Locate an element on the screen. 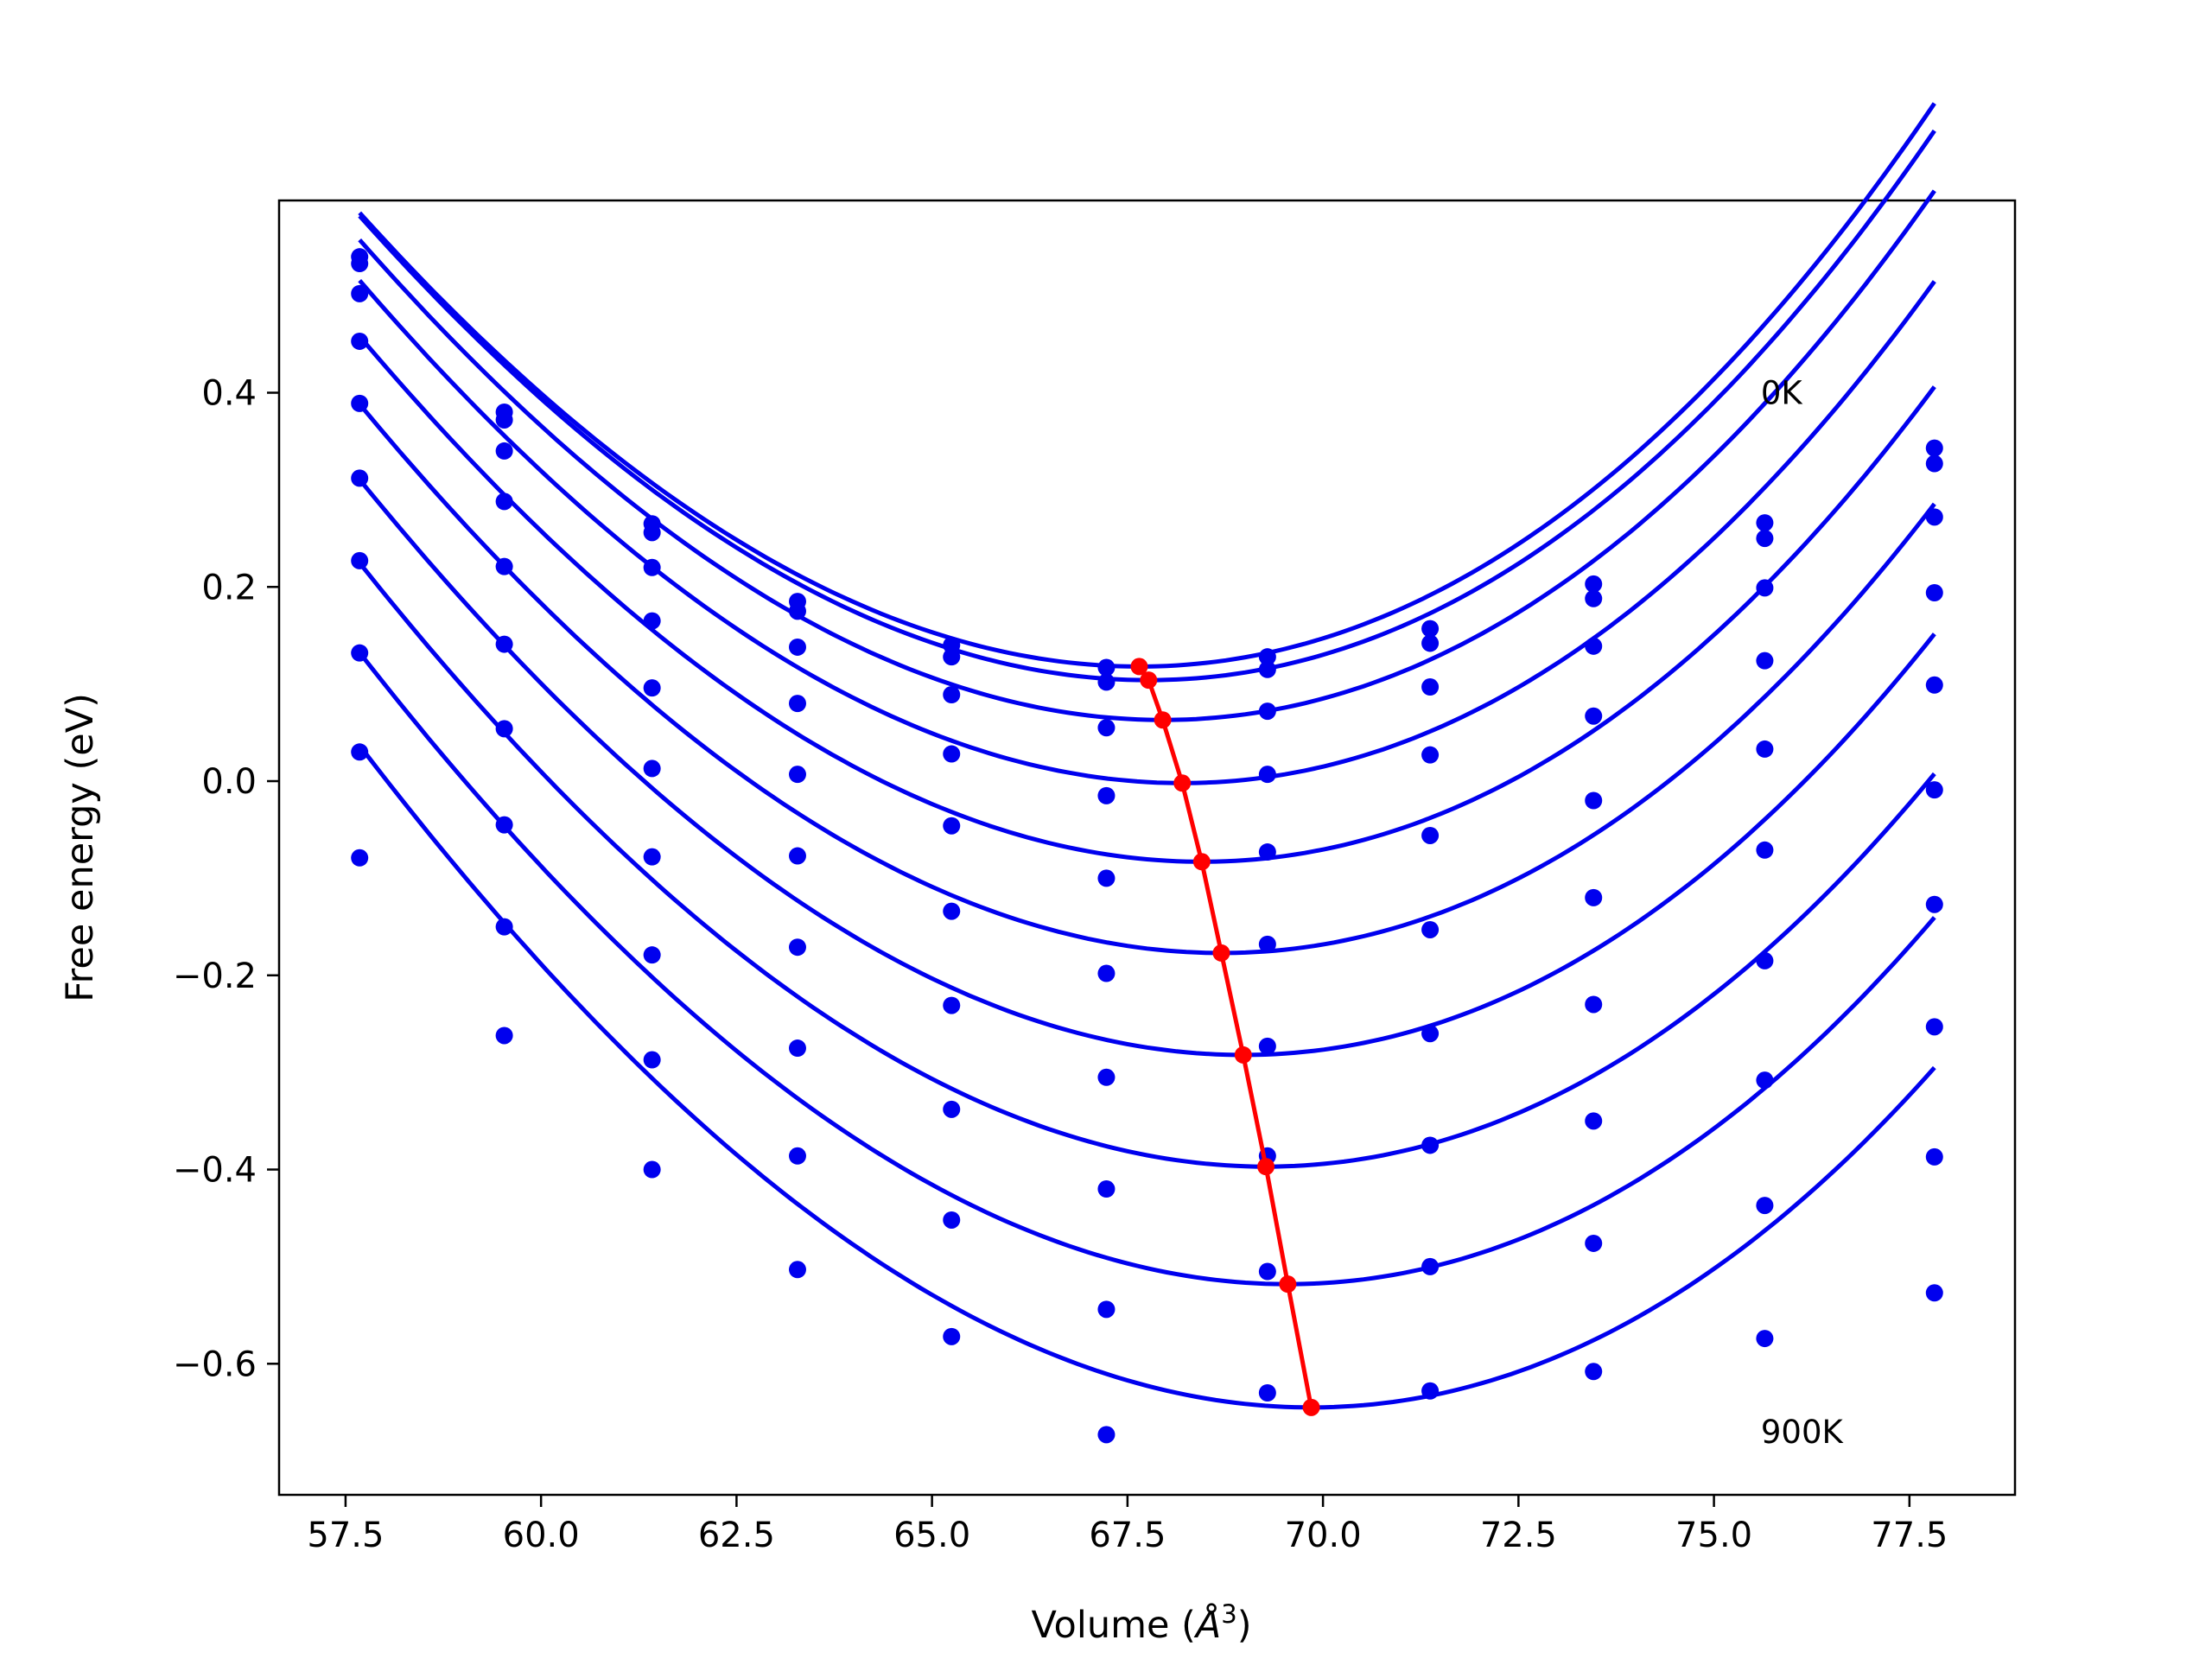 This screenshot has height=1659, width=2212. y-axis-label: Free energy (eV) is located at coordinates (80, 847).